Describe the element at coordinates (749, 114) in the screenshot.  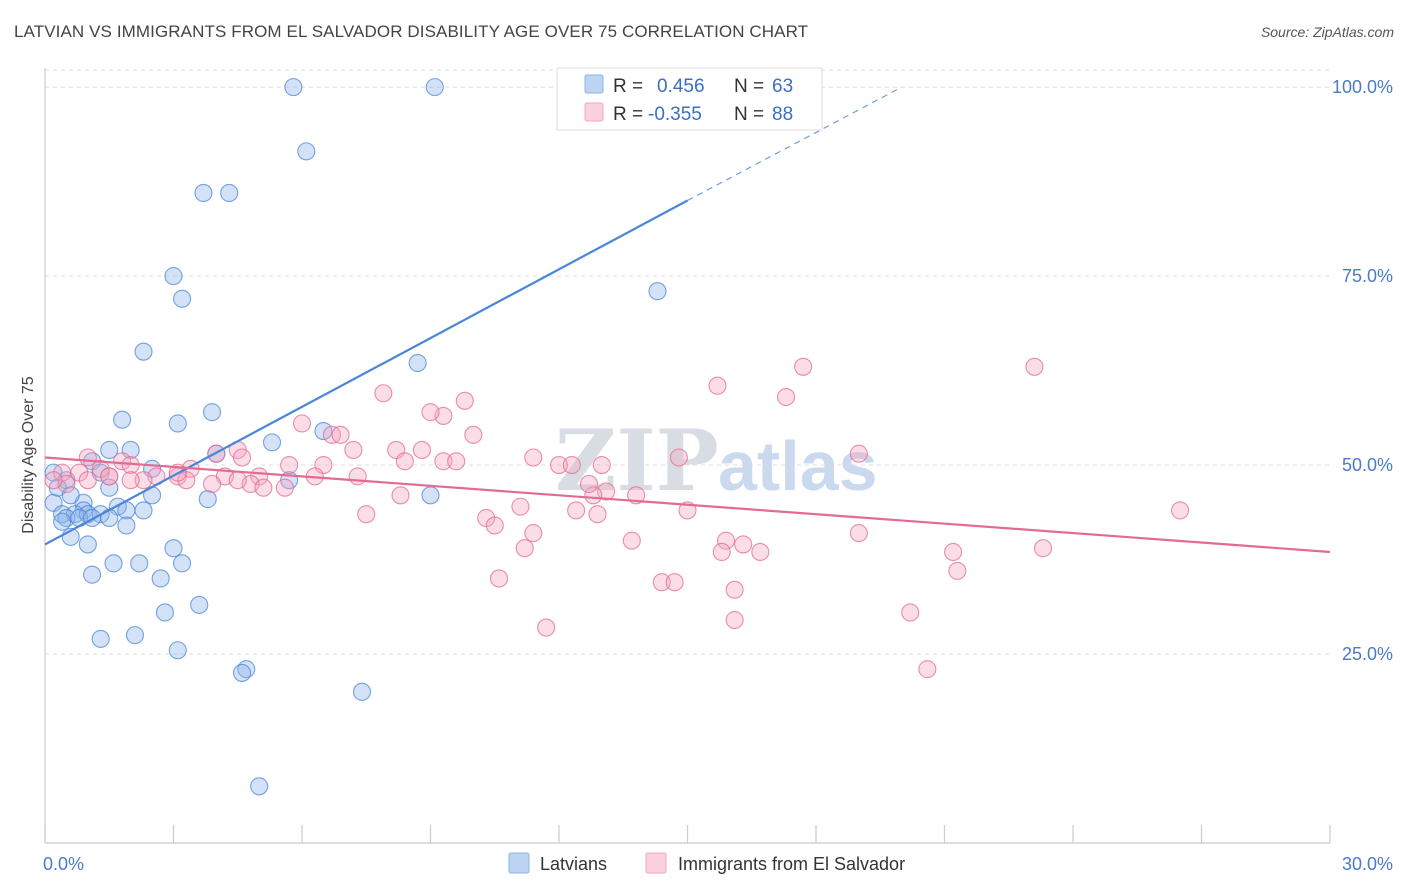
I see `legend-n-label-2: N =` at that location.